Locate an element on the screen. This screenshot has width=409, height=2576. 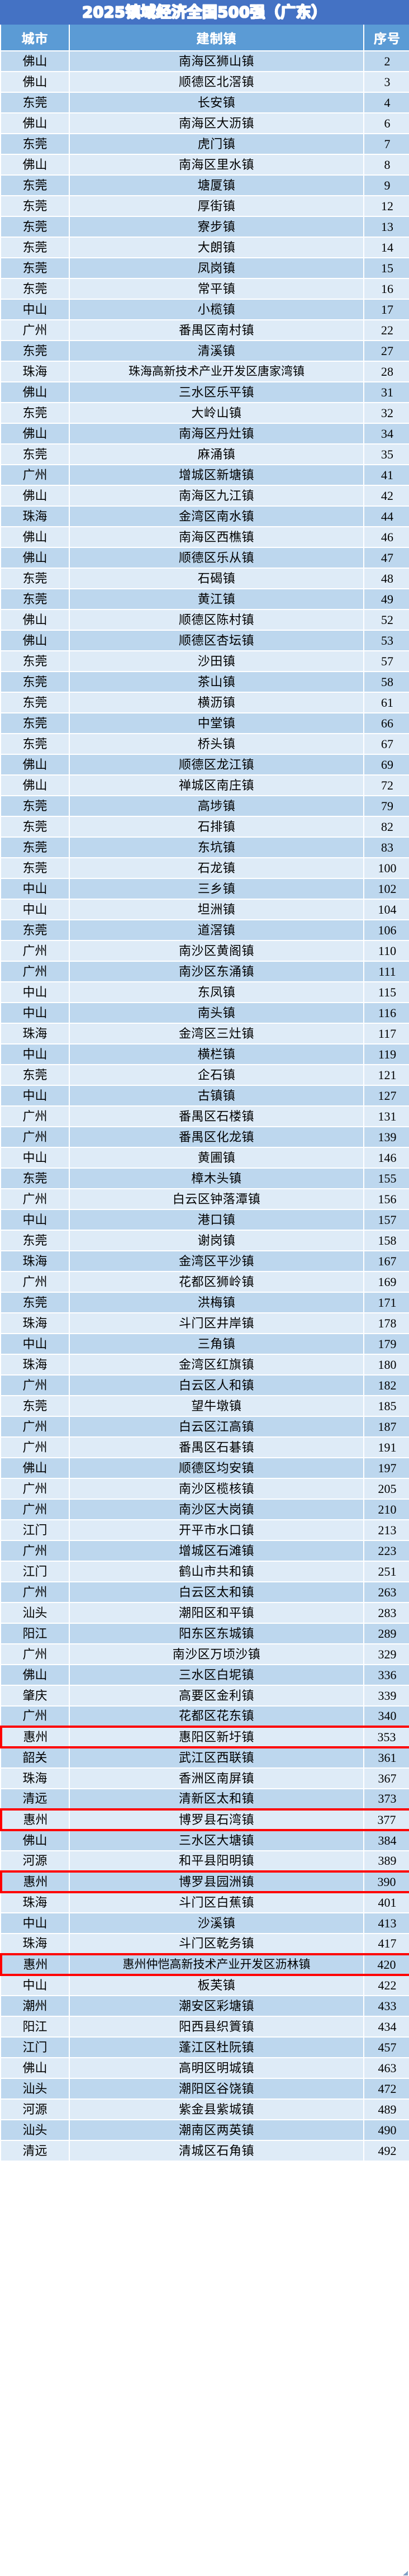
cell-city: 清远 is located at coordinates (35, 2151).